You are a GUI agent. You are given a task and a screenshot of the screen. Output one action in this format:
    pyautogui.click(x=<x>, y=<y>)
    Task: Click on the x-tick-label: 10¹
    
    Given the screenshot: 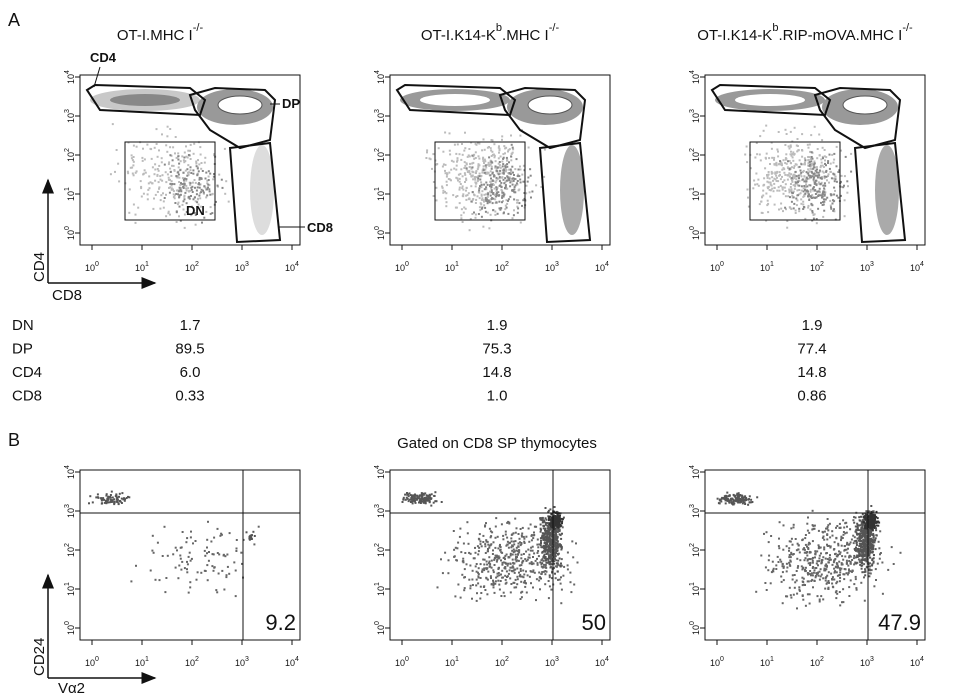 What is the action you would take?
    pyautogui.click(x=142, y=267)
    